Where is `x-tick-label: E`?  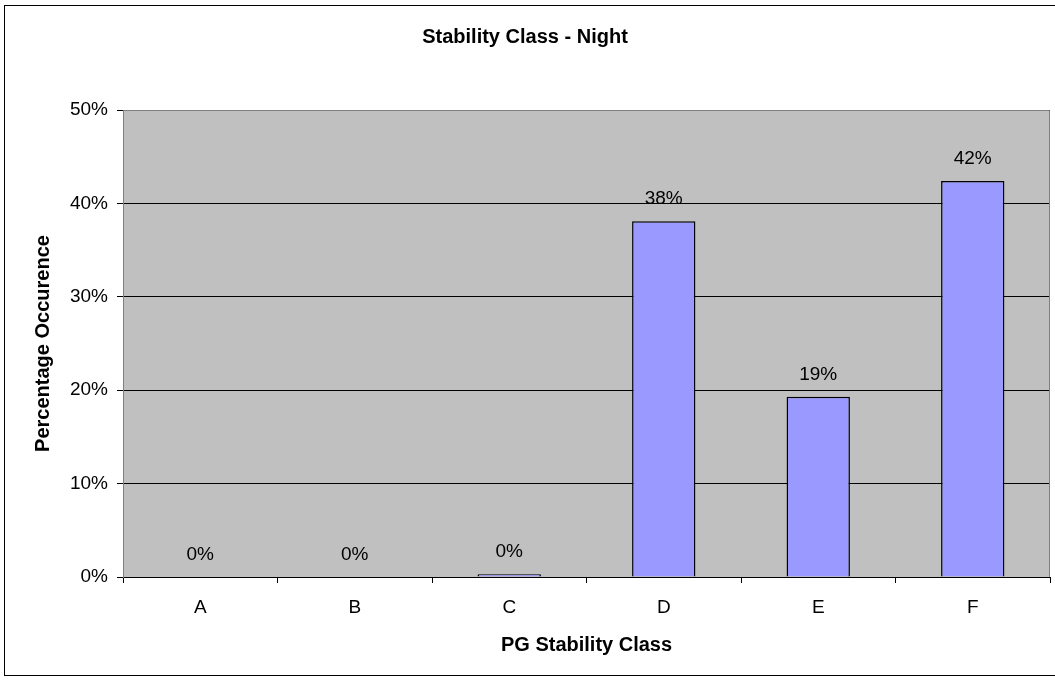
x-tick-label: E is located at coordinates (818, 606).